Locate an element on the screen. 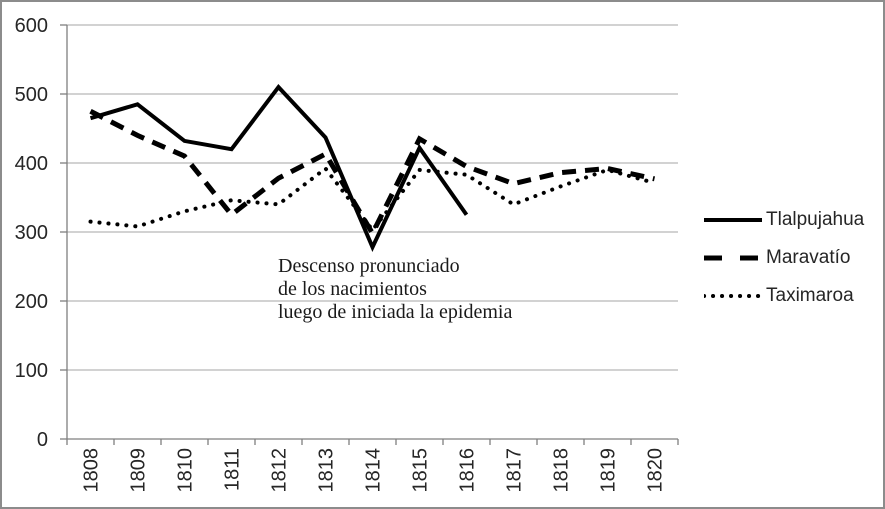 The height and width of the screenshot is (509, 885). y-tick-label: 400 is located at coordinates (31, 164).